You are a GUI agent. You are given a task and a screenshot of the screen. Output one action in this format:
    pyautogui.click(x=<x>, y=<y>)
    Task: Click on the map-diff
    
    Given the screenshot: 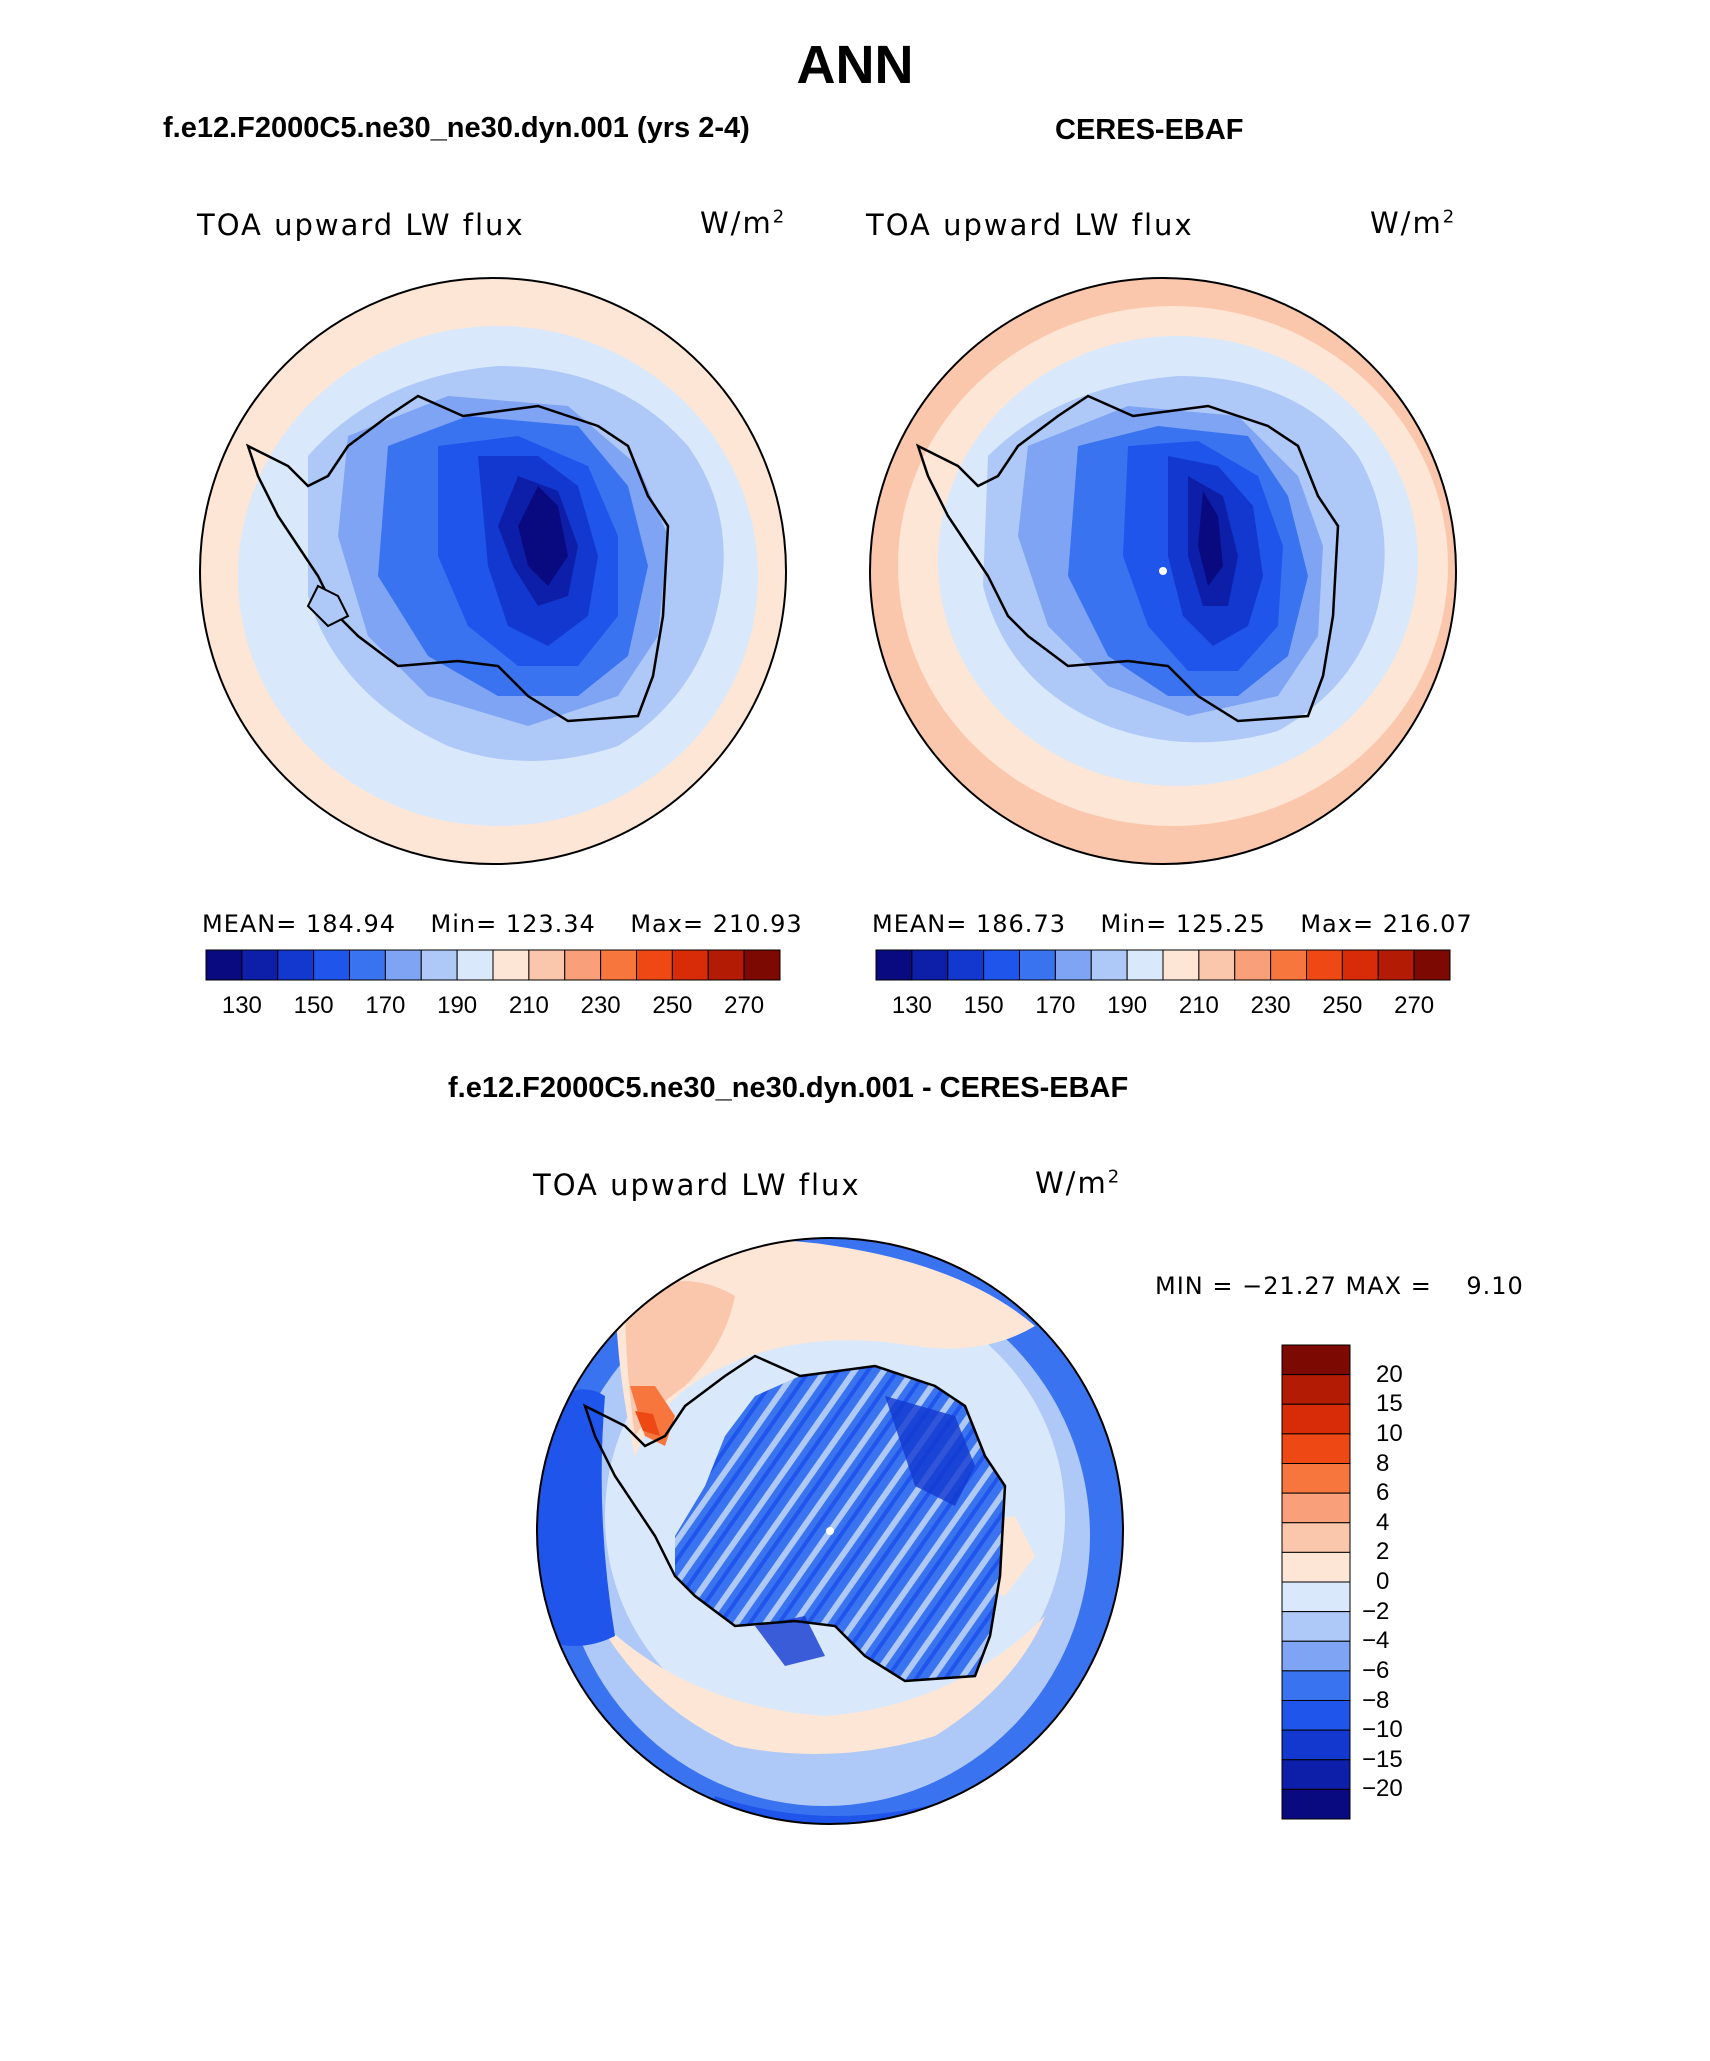 What is the action you would take?
    pyautogui.click(x=830, y=1531)
    